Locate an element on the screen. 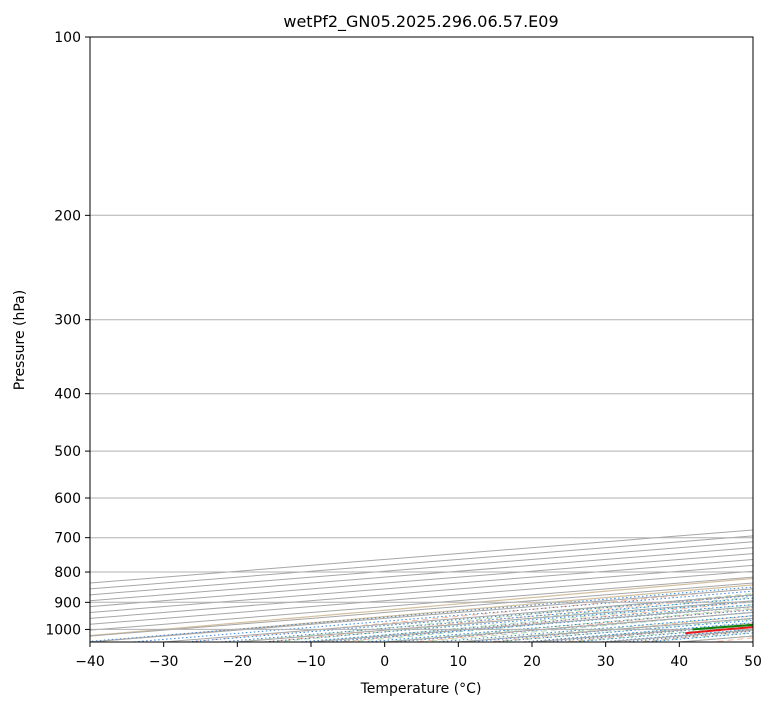  x-tick-label: 30 is located at coordinates (606, 662).